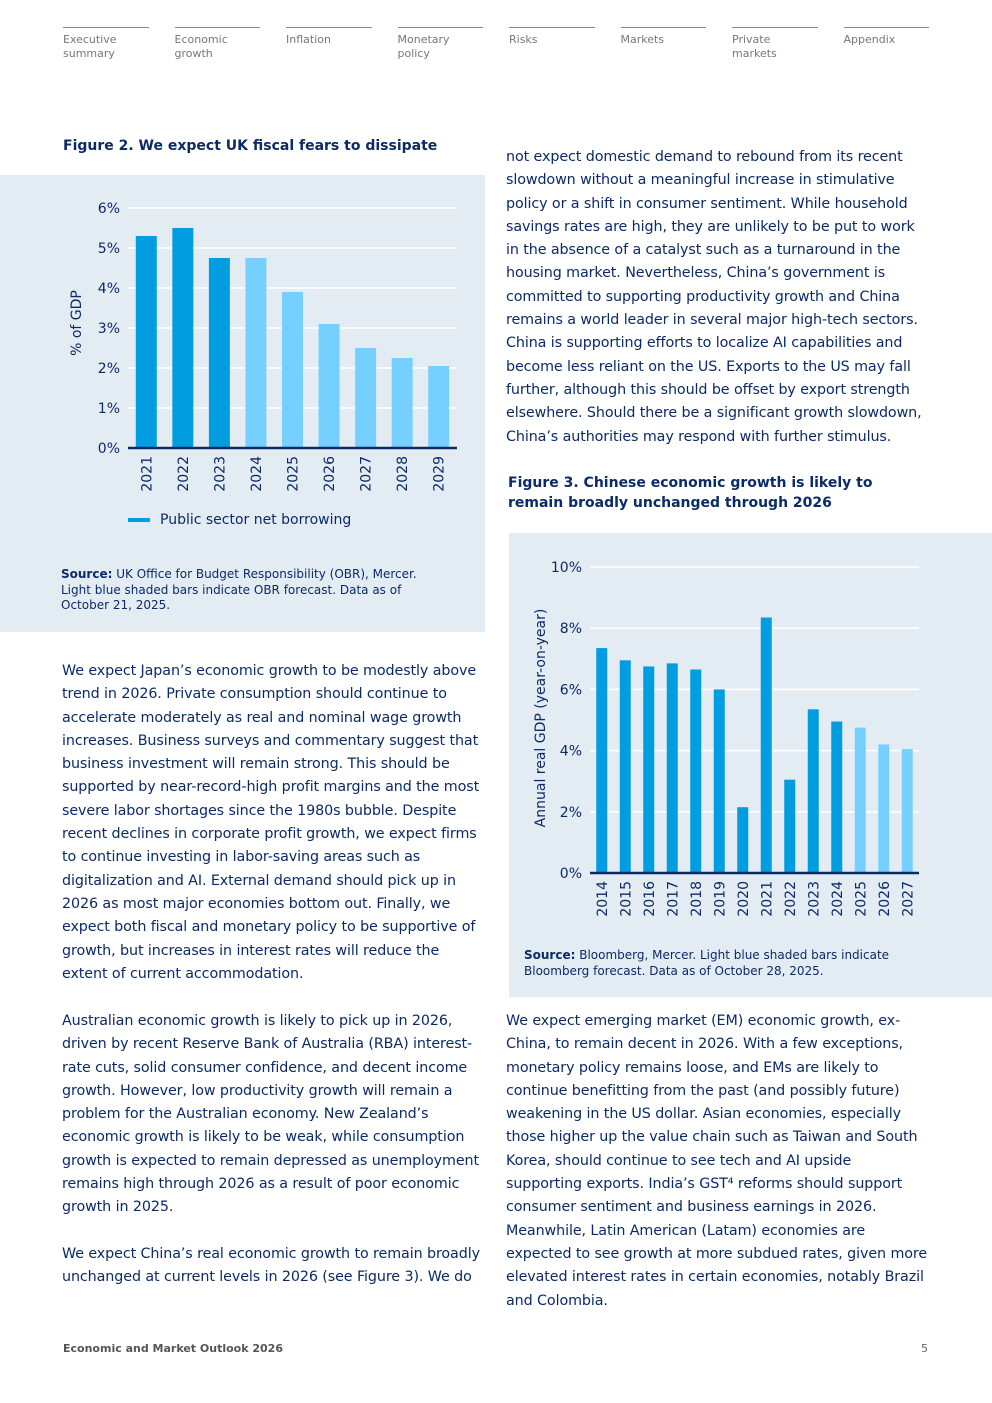  What do you see at coordinates (256, 520) in the screenshot?
I see `legend-label: Public sector net borrowing` at bounding box center [256, 520].